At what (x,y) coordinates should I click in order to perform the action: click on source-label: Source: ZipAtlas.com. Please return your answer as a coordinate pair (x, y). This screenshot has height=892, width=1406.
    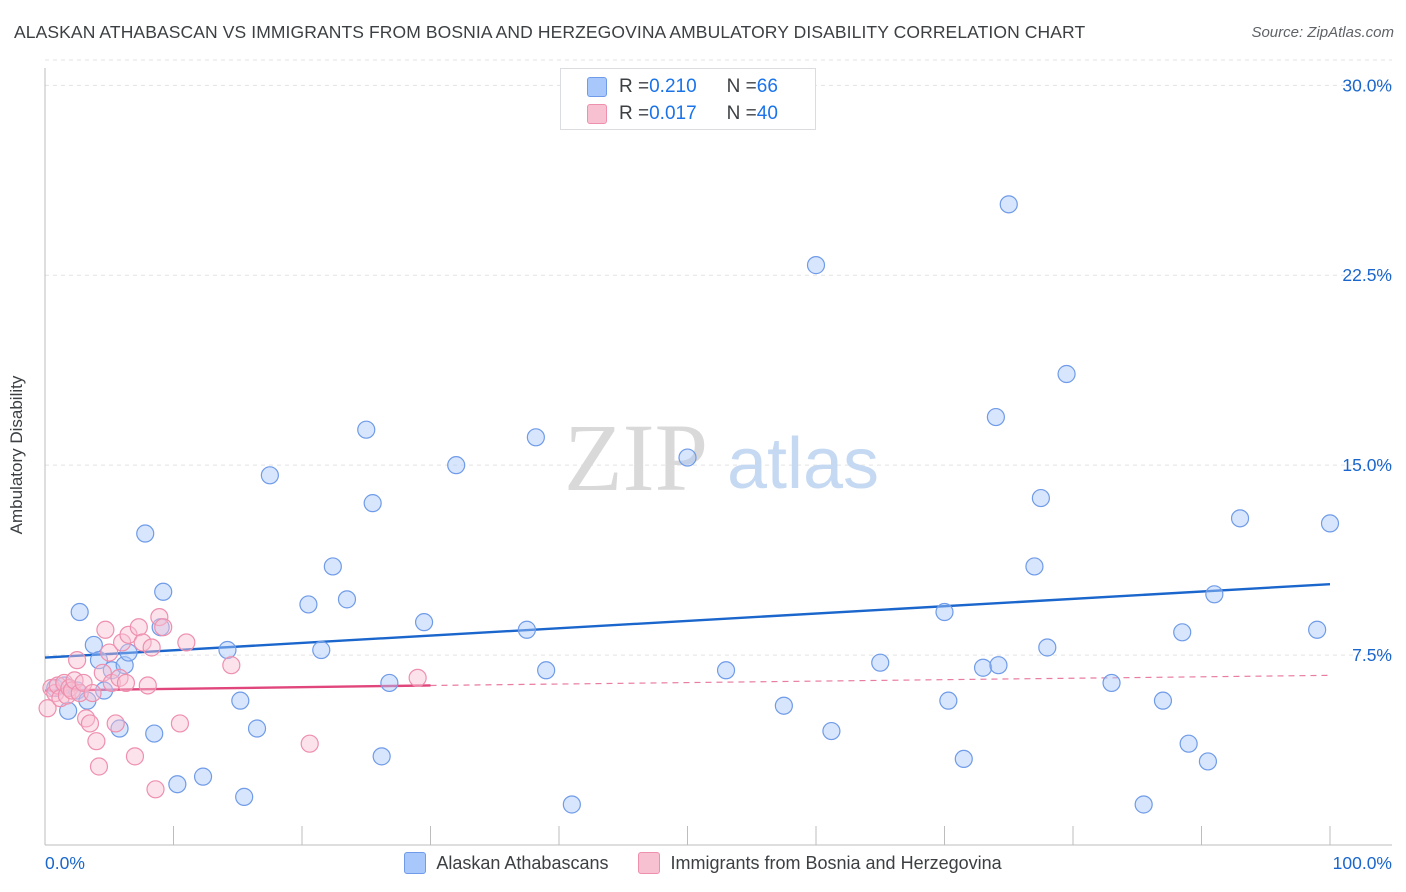
    Looking at the image, I should click on (1322, 32).